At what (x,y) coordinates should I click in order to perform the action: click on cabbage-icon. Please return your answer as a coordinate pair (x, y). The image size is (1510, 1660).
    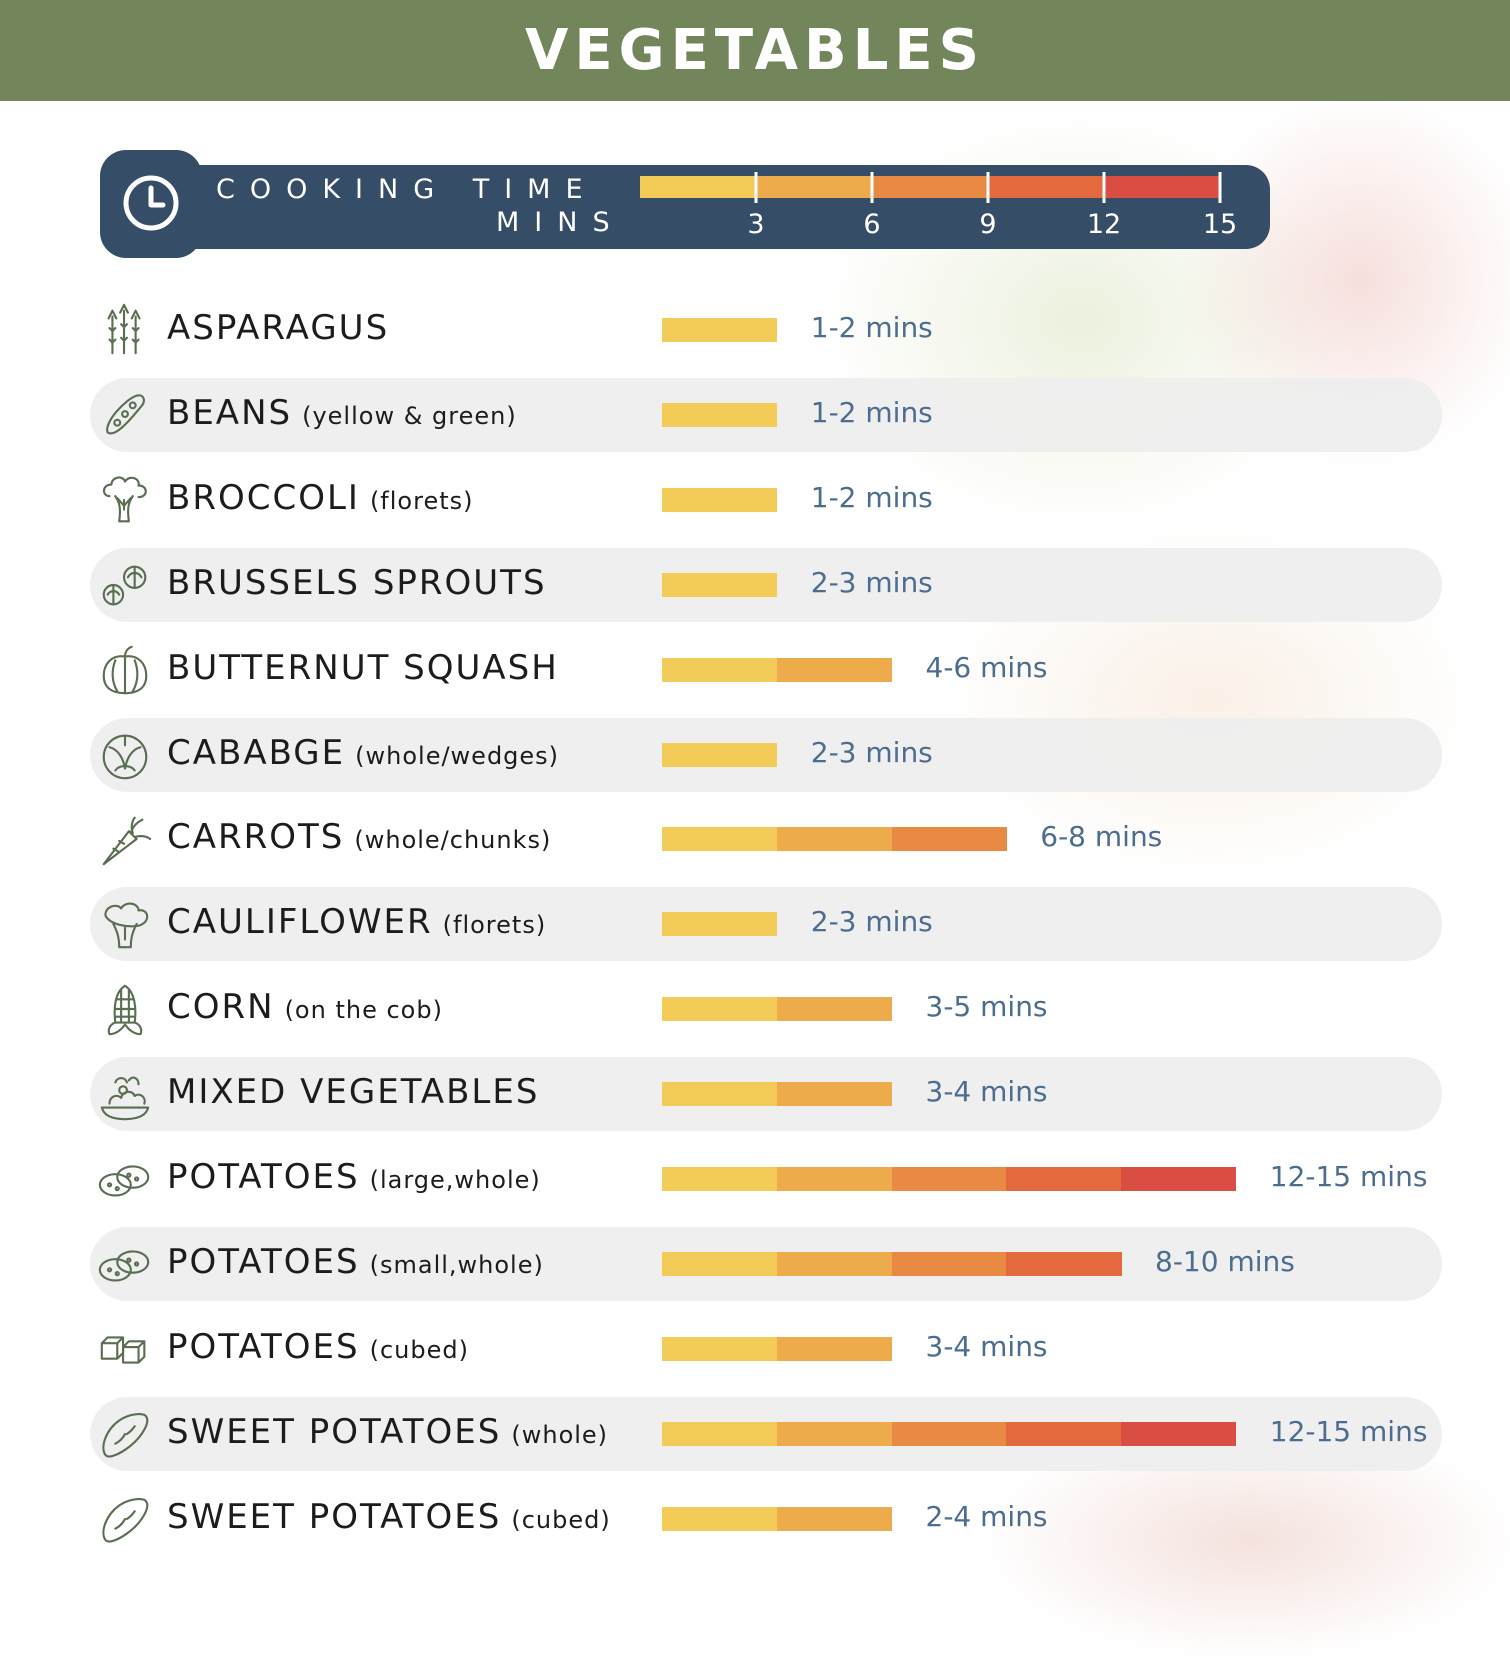
    Looking at the image, I should click on (125, 756).